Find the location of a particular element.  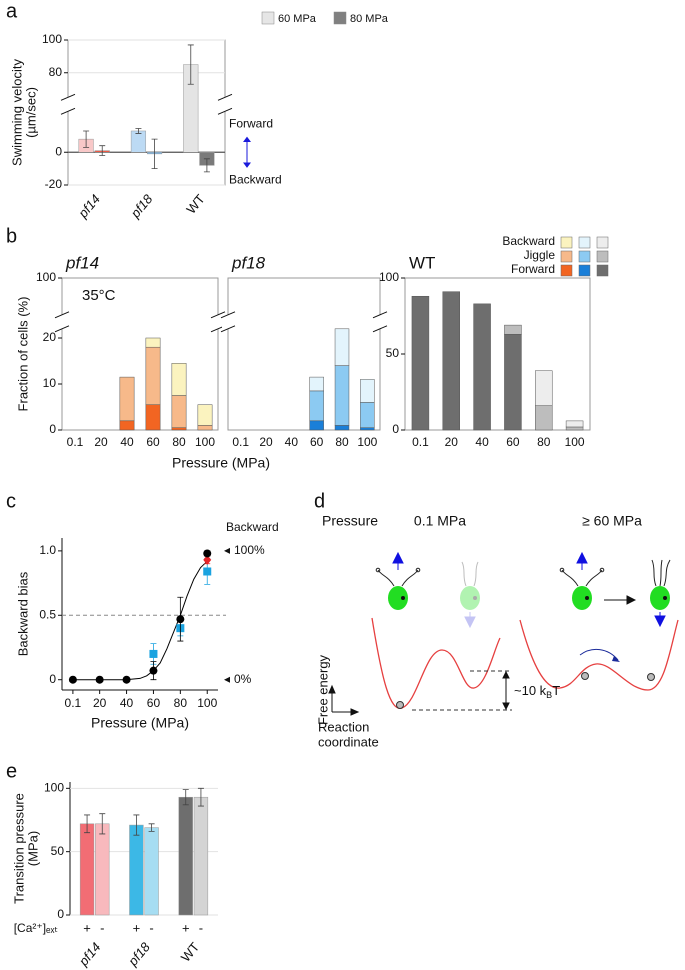

chart-title: pf18 is located at coordinates (248, 262).